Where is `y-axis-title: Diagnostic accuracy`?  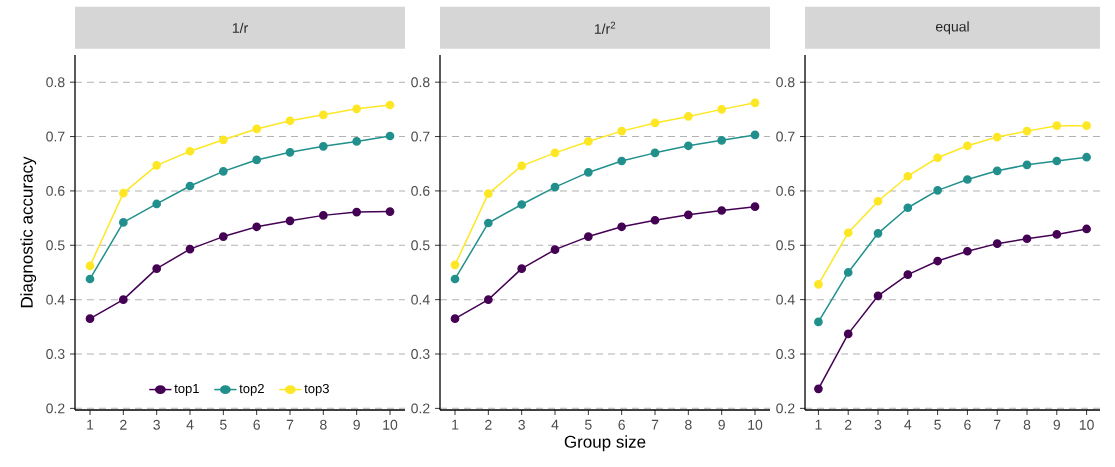
y-axis-title: Diagnostic accuracy is located at coordinates (28, 232).